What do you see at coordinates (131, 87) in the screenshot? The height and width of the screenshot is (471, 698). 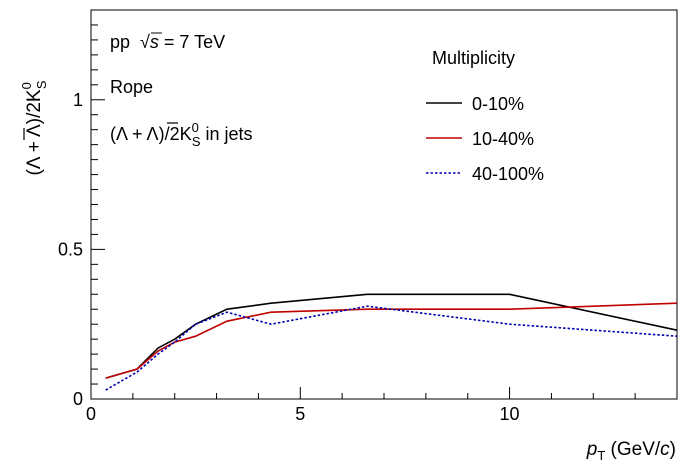 I see `annotation-model: Rope` at bounding box center [131, 87].